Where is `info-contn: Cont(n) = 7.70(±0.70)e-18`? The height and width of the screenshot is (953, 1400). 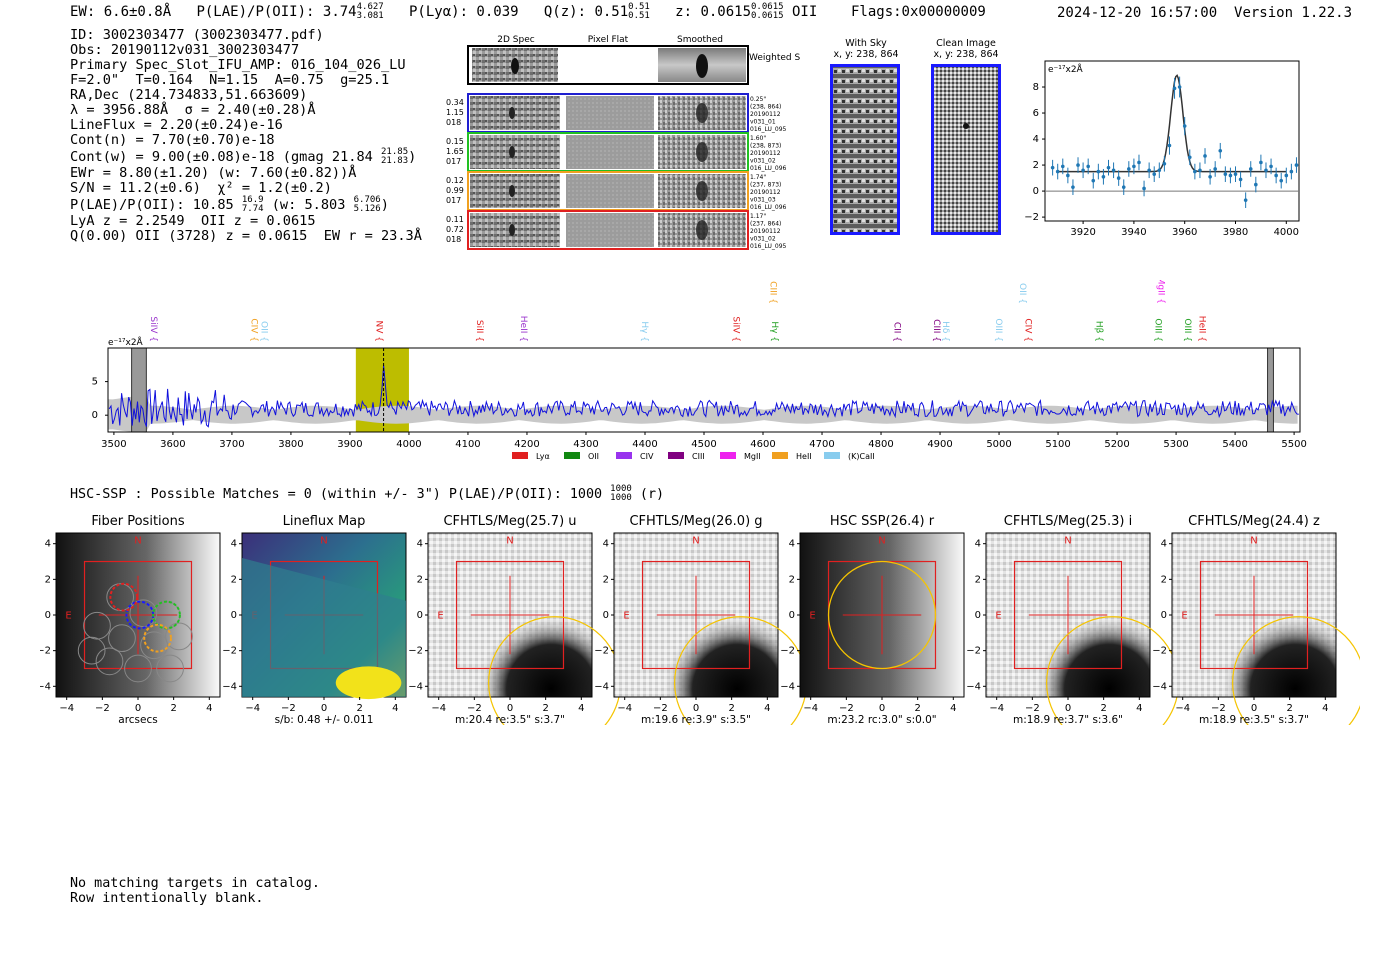 info-contn: Cont(n) = 7.70(±0.70)e-18 is located at coordinates (172, 140).